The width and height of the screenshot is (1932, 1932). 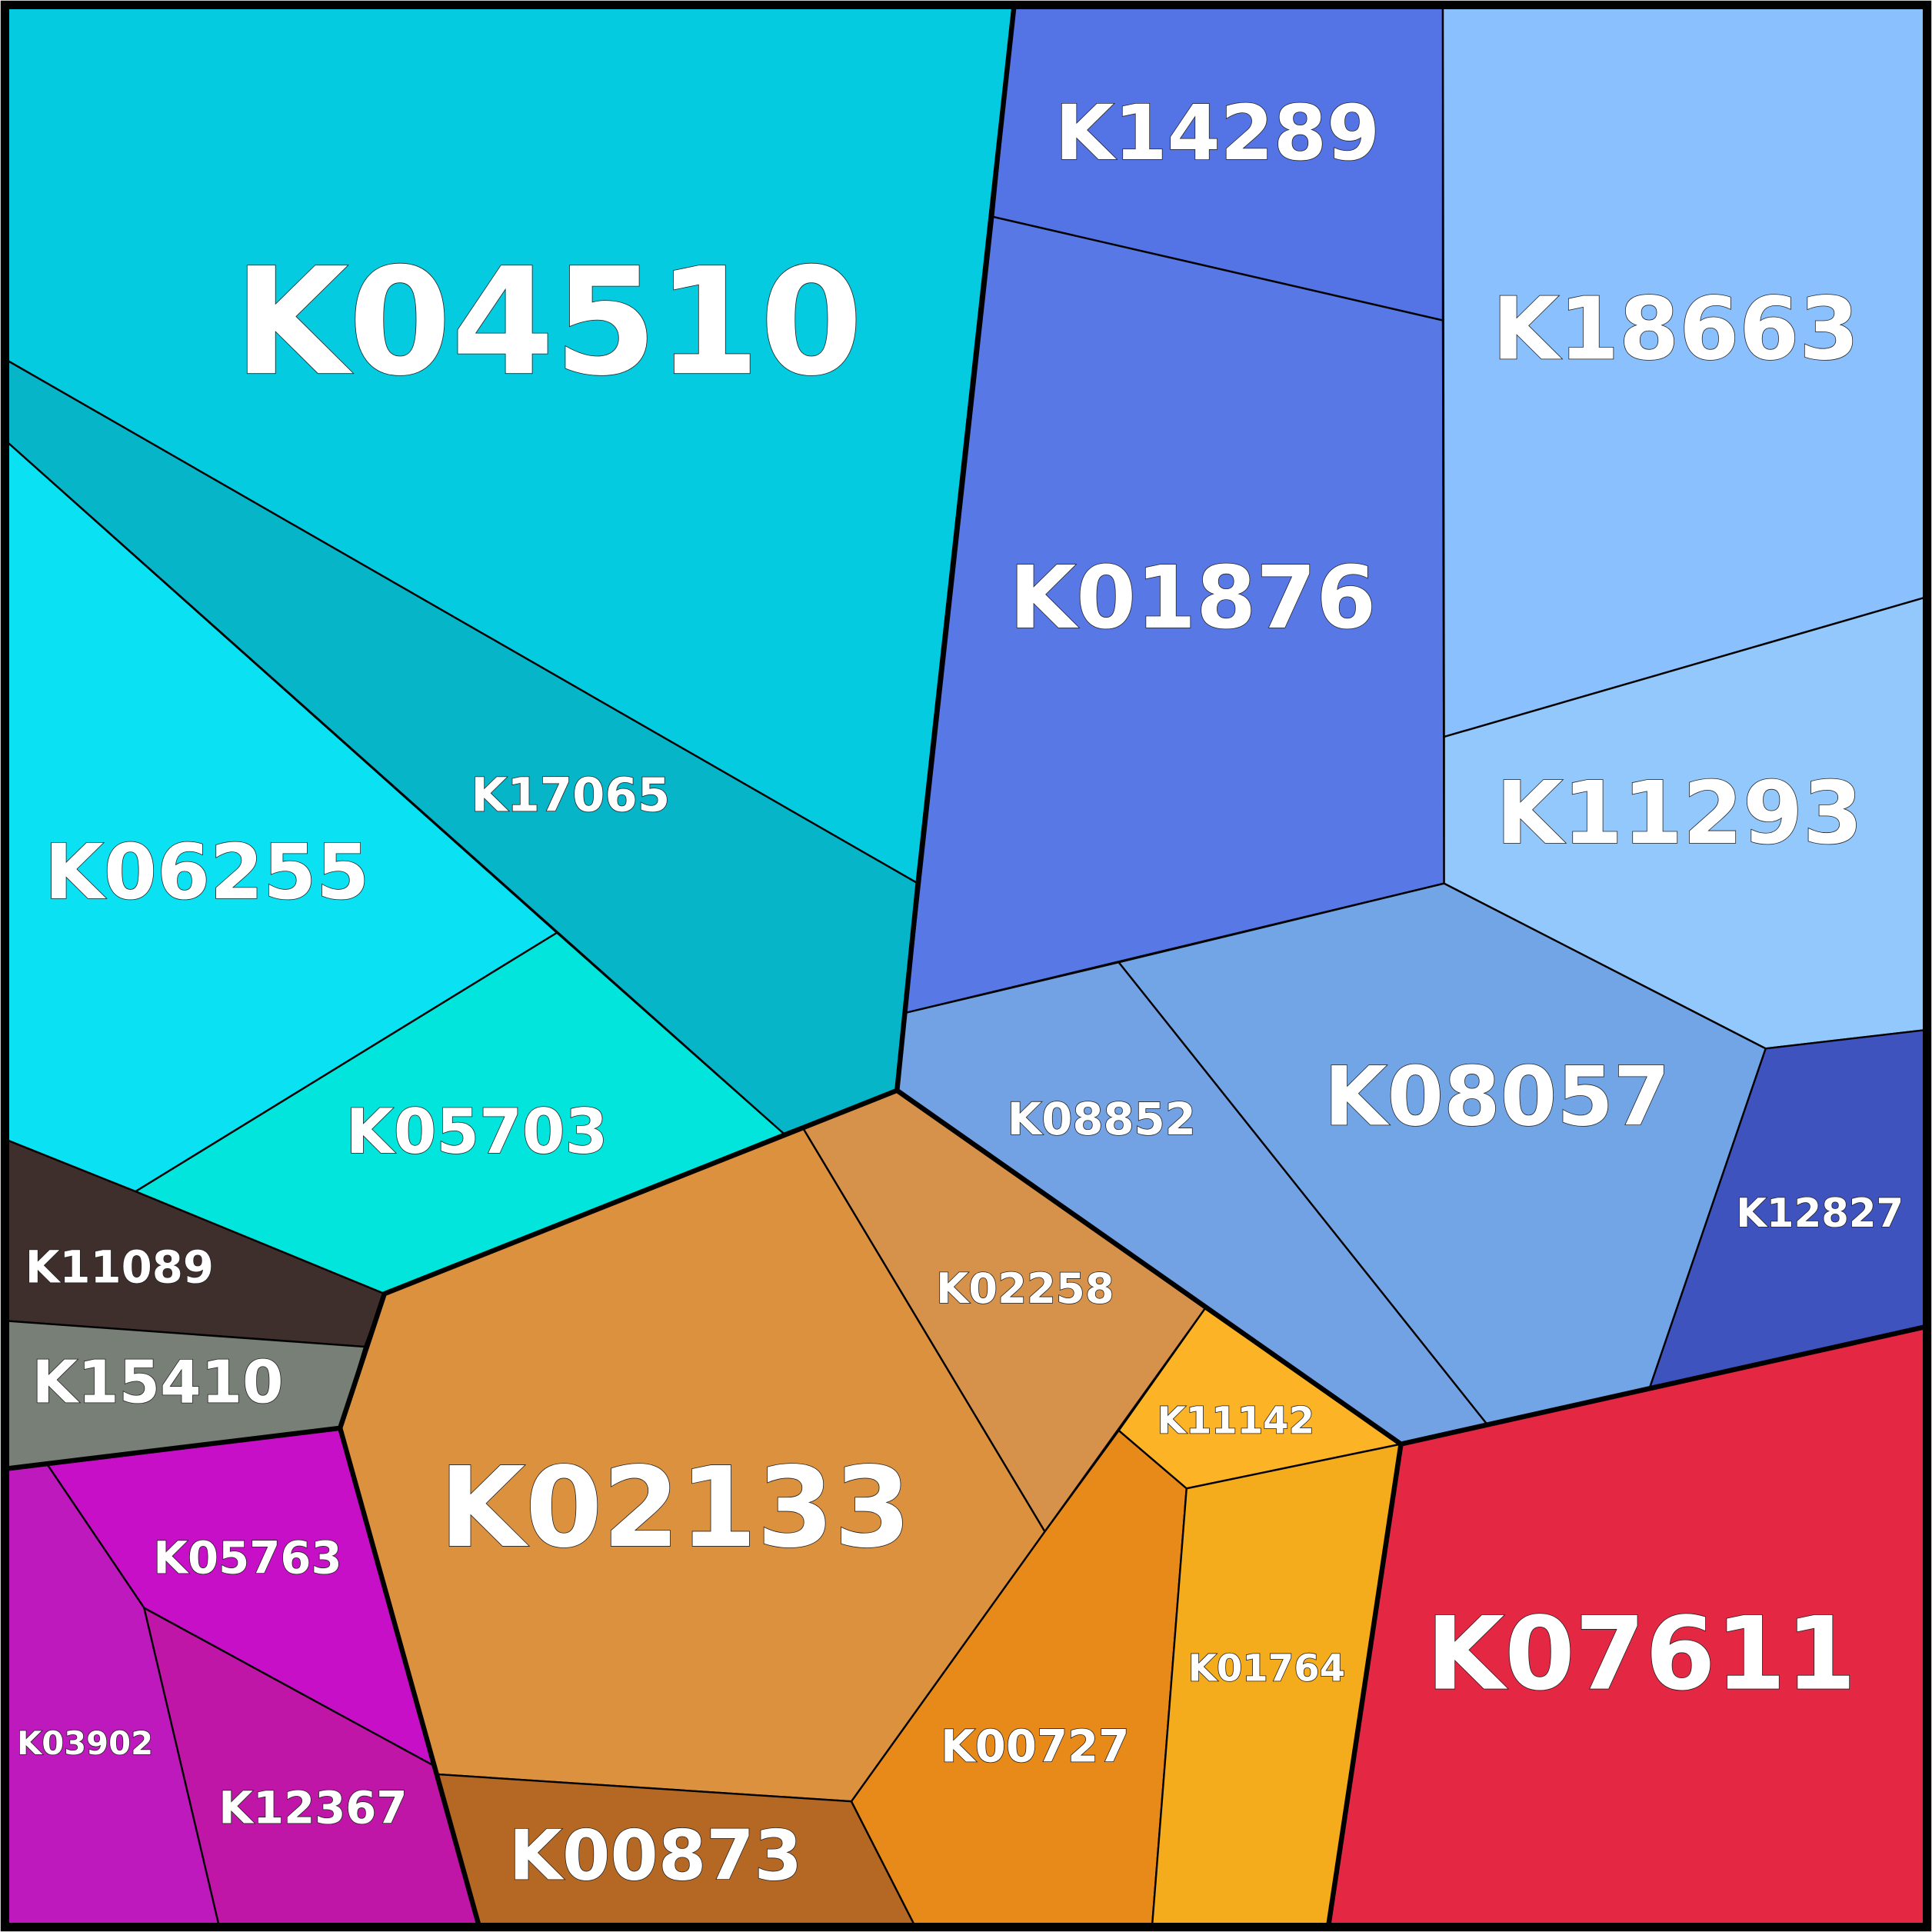 What do you see at coordinates (1266, 1668) in the screenshot?
I see `cell-label: K01764` at bounding box center [1266, 1668].